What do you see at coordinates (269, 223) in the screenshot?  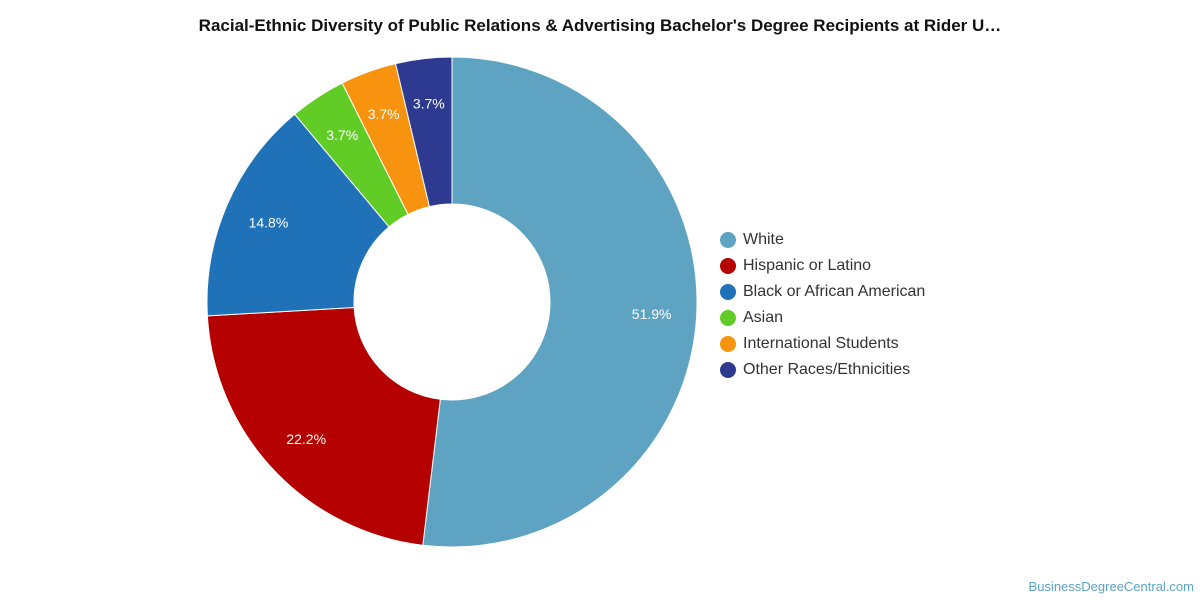 I see `slice-label: 14.8%` at bounding box center [269, 223].